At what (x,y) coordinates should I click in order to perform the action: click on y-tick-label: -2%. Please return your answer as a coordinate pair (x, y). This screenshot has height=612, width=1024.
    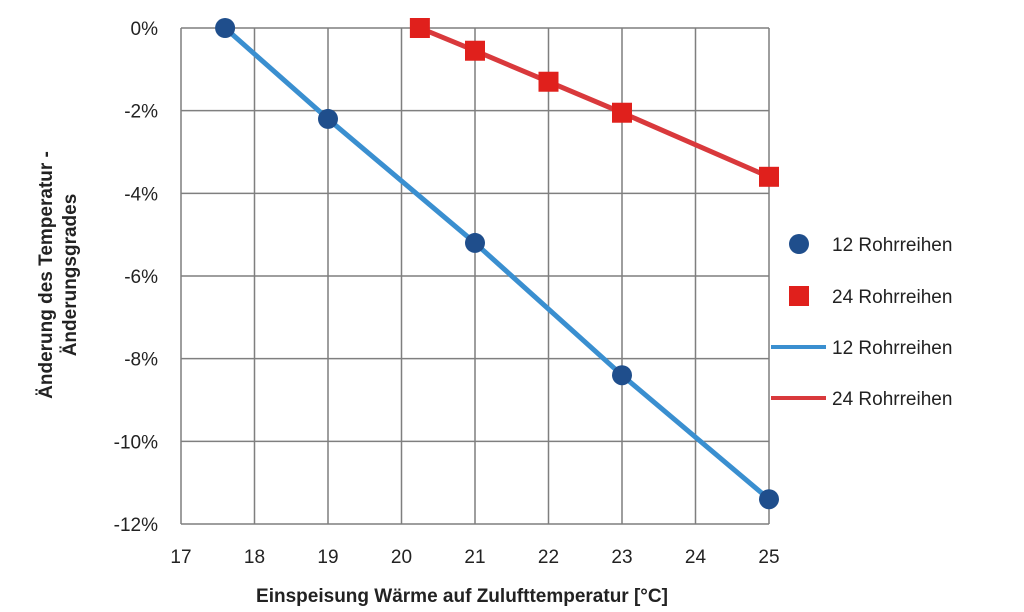
    Looking at the image, I should click on (141, 112).